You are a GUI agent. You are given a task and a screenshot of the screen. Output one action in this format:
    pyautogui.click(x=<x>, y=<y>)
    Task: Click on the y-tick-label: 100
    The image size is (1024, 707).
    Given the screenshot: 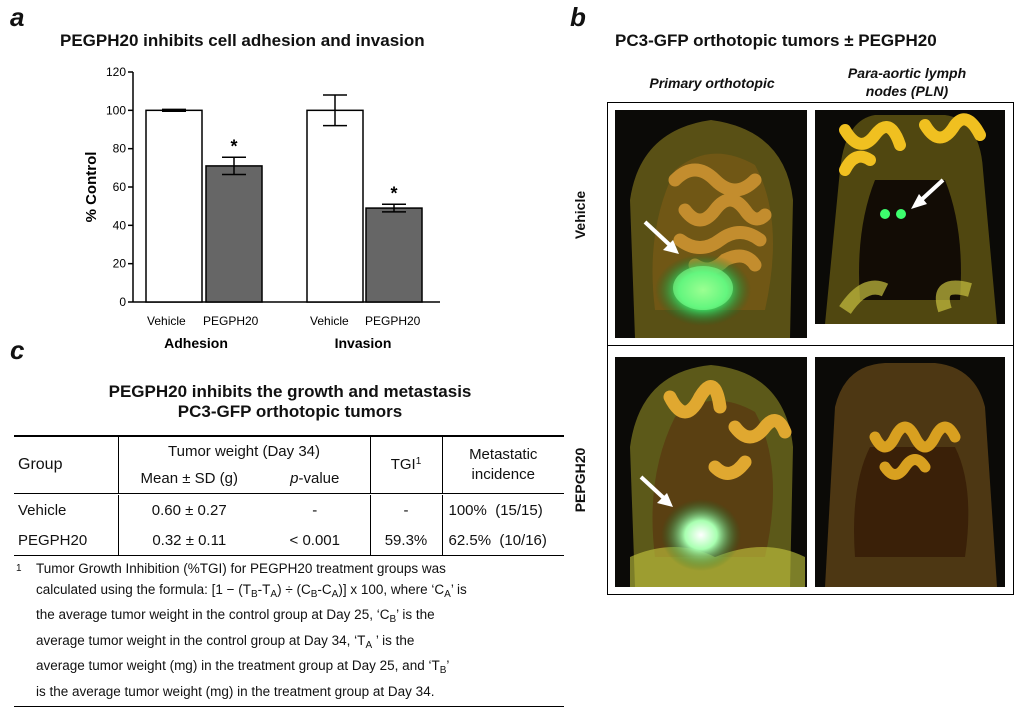 What is the action you would take?
    pyautogui.click(x=116, y=110)
    